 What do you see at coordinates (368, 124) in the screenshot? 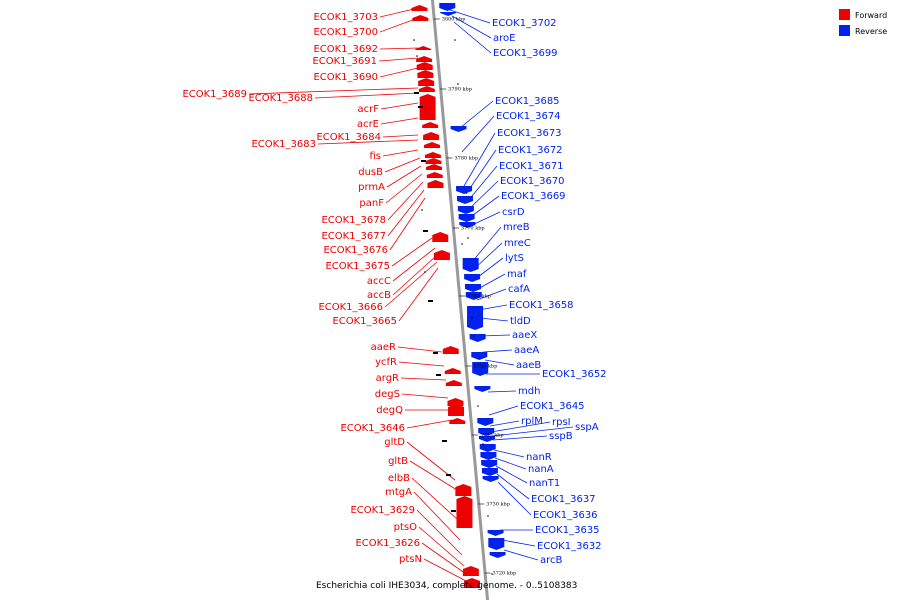
I see `gene-label-acre: acrE` at bounding box center [368, 124].